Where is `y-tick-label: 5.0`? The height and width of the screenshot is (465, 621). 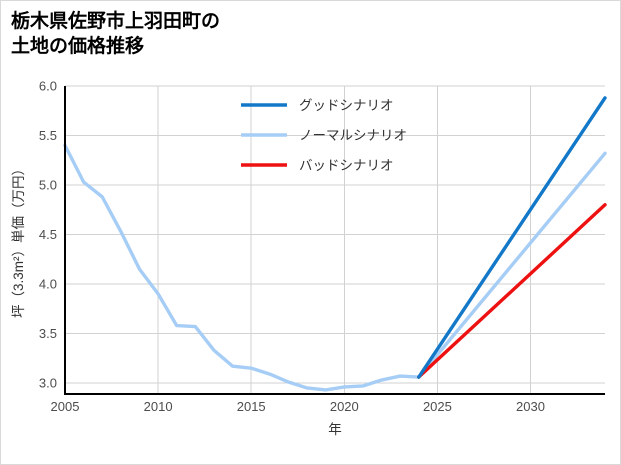 y-tick-label: 5.0 is located at coordinates (48, 185).